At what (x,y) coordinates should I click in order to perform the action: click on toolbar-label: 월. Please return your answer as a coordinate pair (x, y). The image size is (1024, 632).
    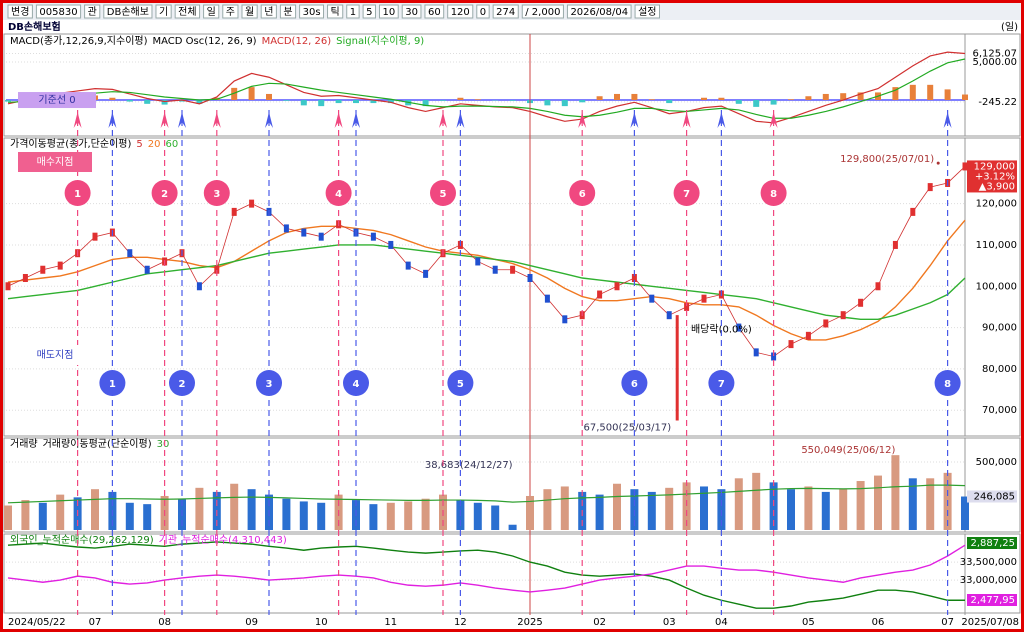
    Looking at the image, I should click on (249, 12).